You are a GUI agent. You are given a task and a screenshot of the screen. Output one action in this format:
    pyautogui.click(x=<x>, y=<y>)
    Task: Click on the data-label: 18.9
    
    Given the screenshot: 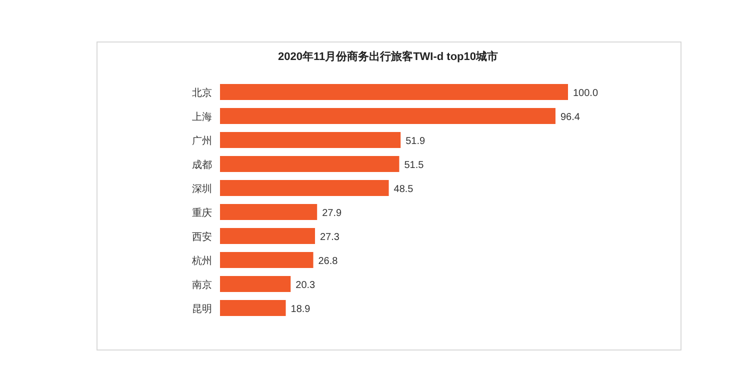 What is the action you would take?
    pyautogui.click(x=300, y=309)
    